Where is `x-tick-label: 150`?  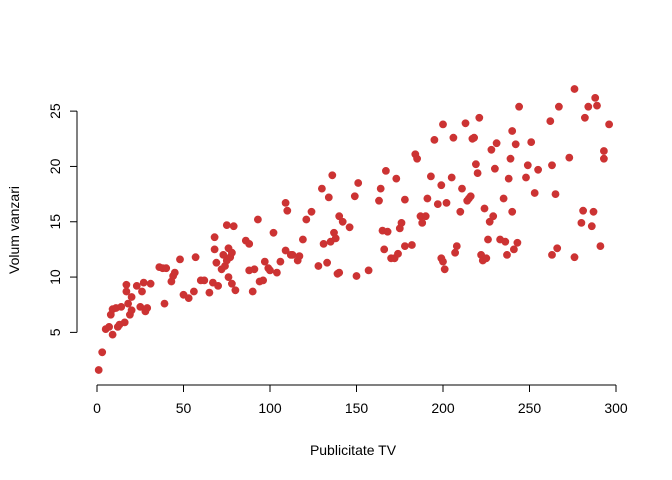
x-tick-label: 150 is located at coordinates (357, 408).